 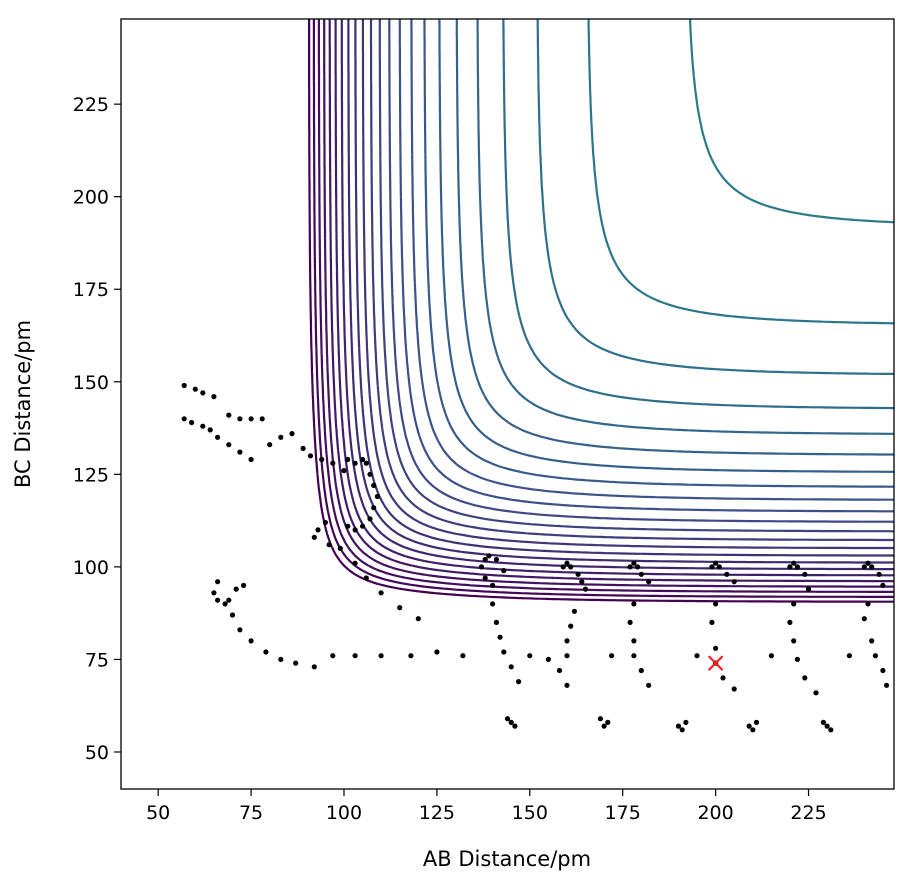 What do you see at coordinates (91, 383) in the screenshot?
I see `y-tick-label: 150` at bounding box center [91, 383].